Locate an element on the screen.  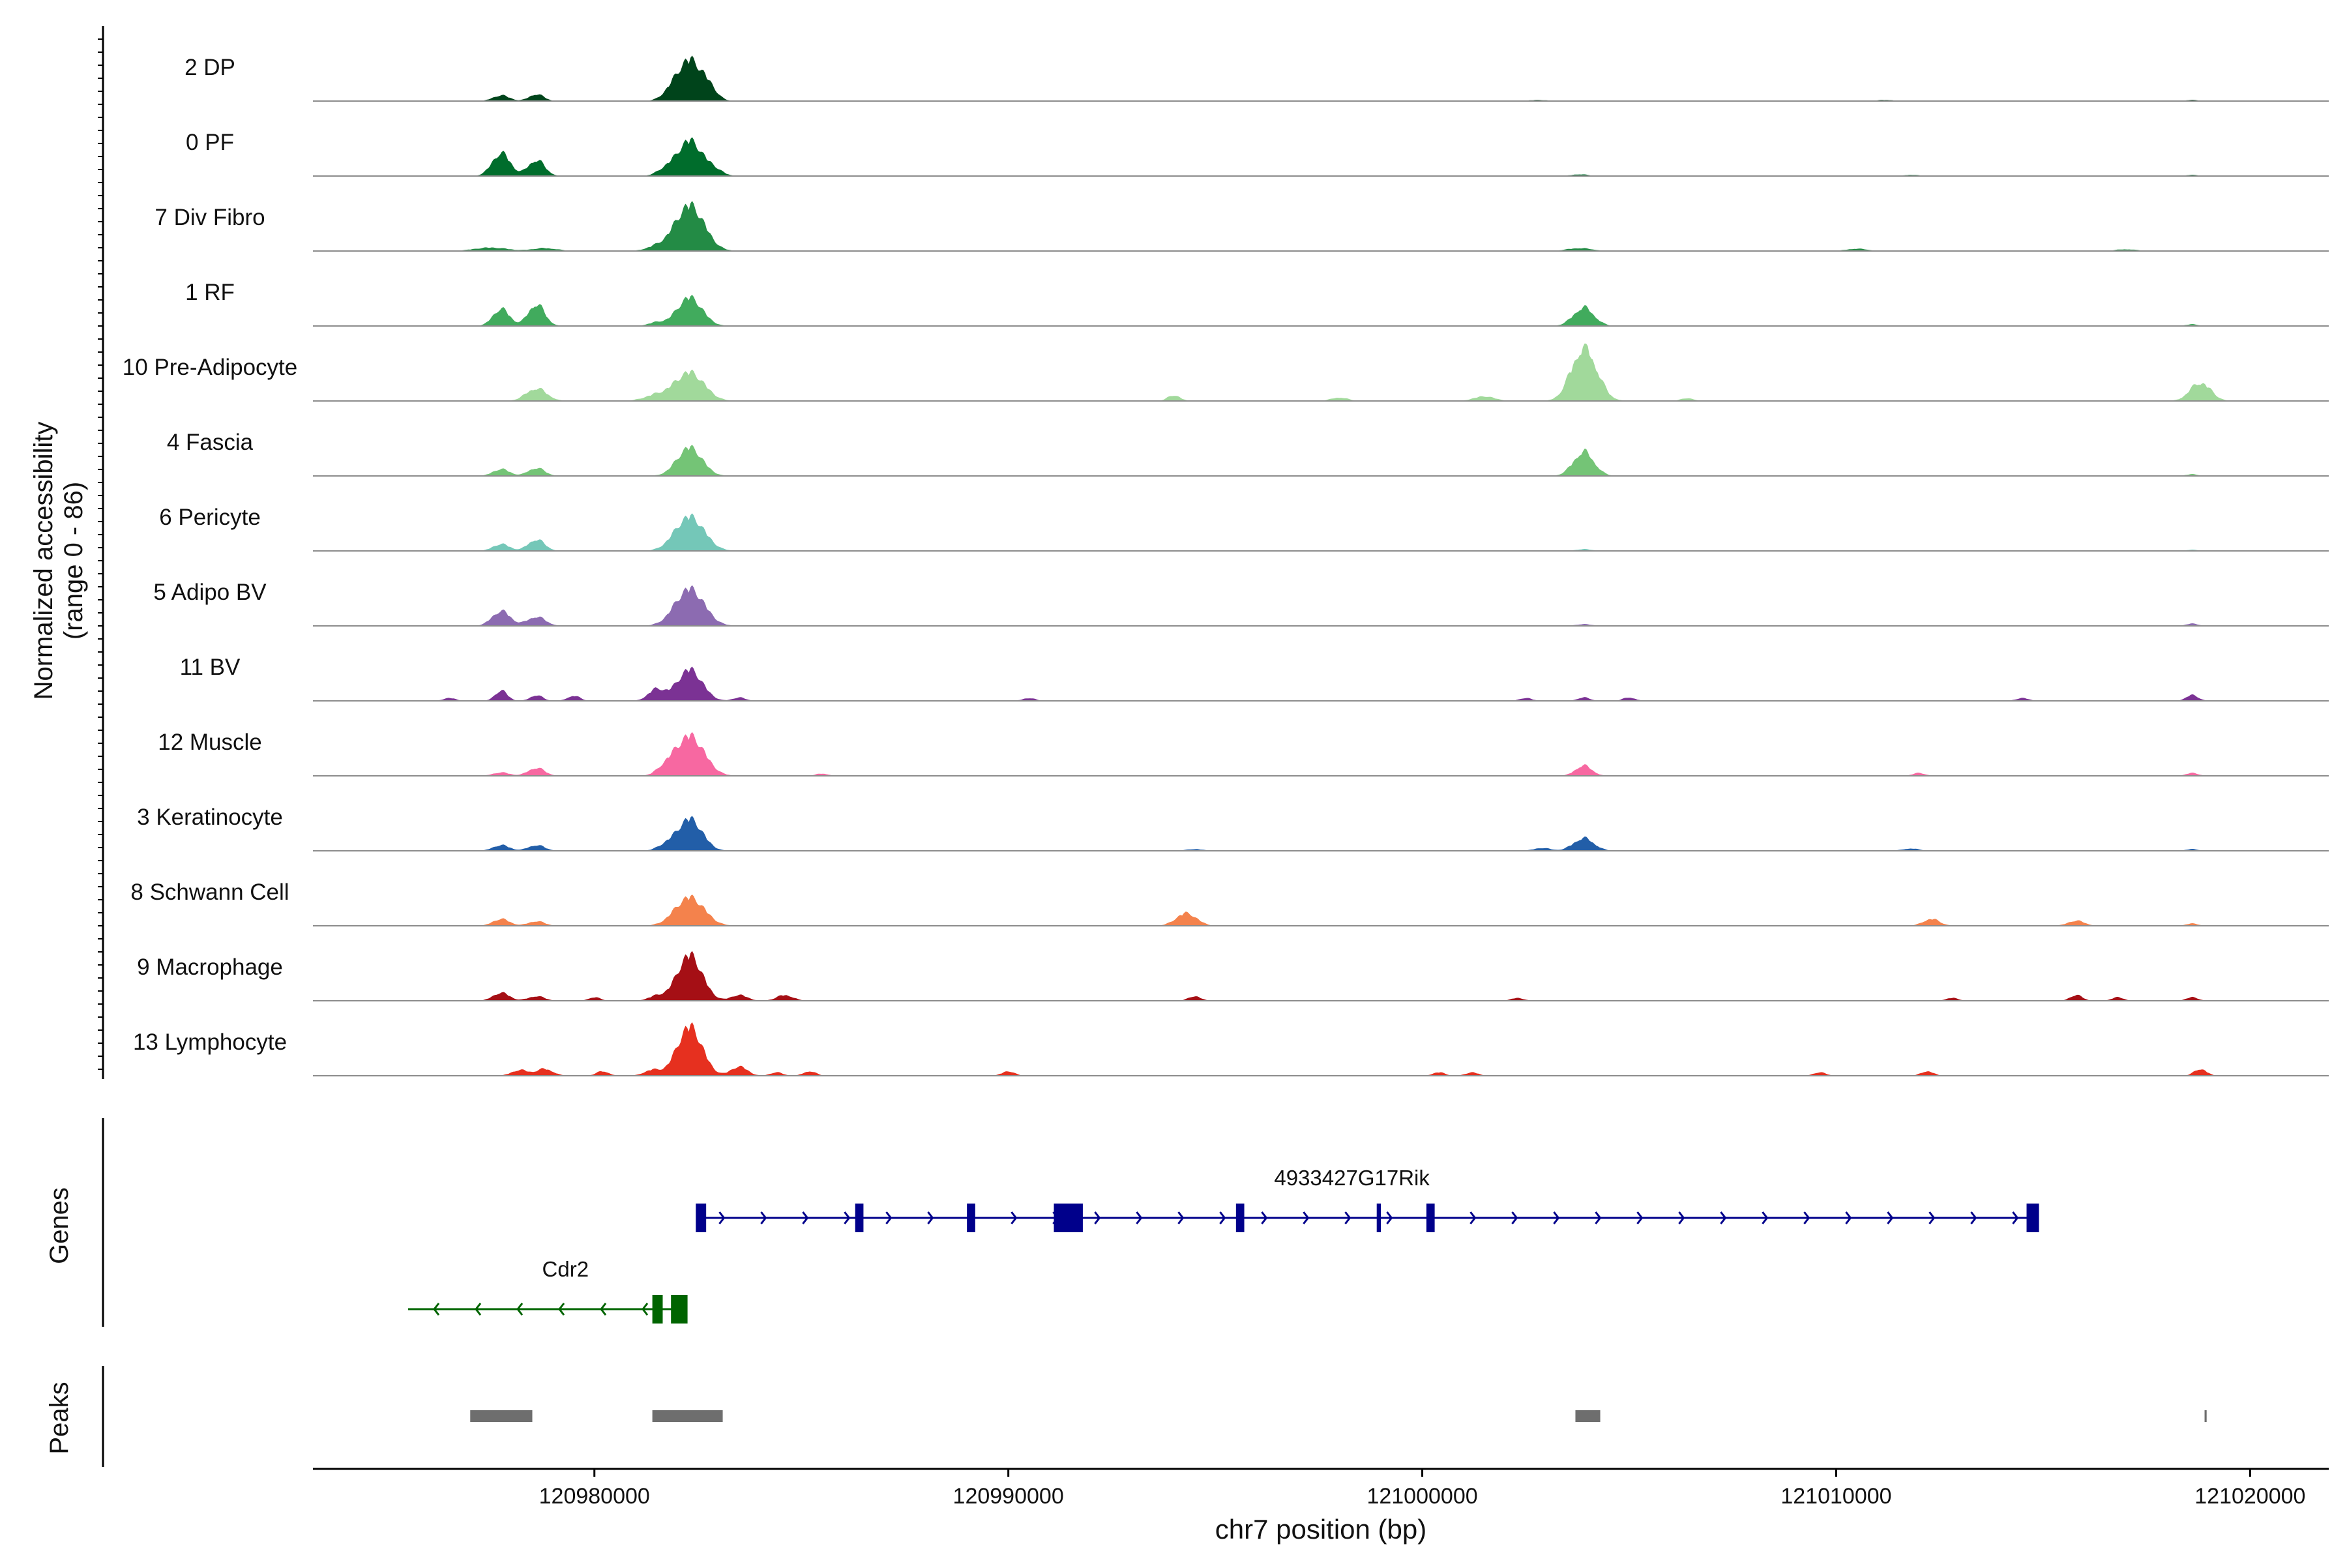
track-7-div-fibro: 7 Div Fibro is located at coordinates (1242, 226).